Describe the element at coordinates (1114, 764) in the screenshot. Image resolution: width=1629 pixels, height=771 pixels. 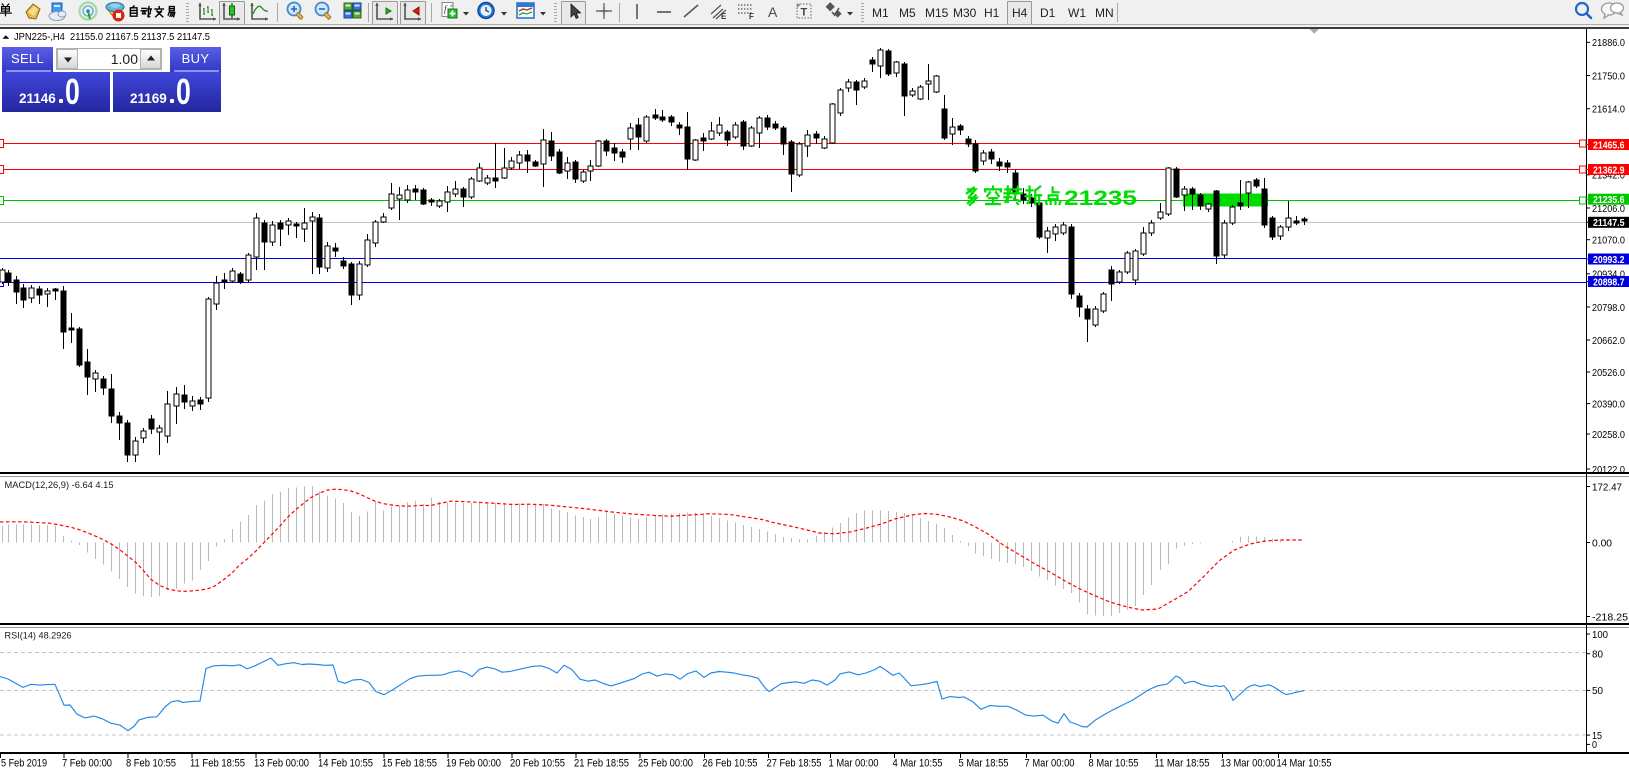
I see `svg-text: 8 Mar 10:55` at that location.